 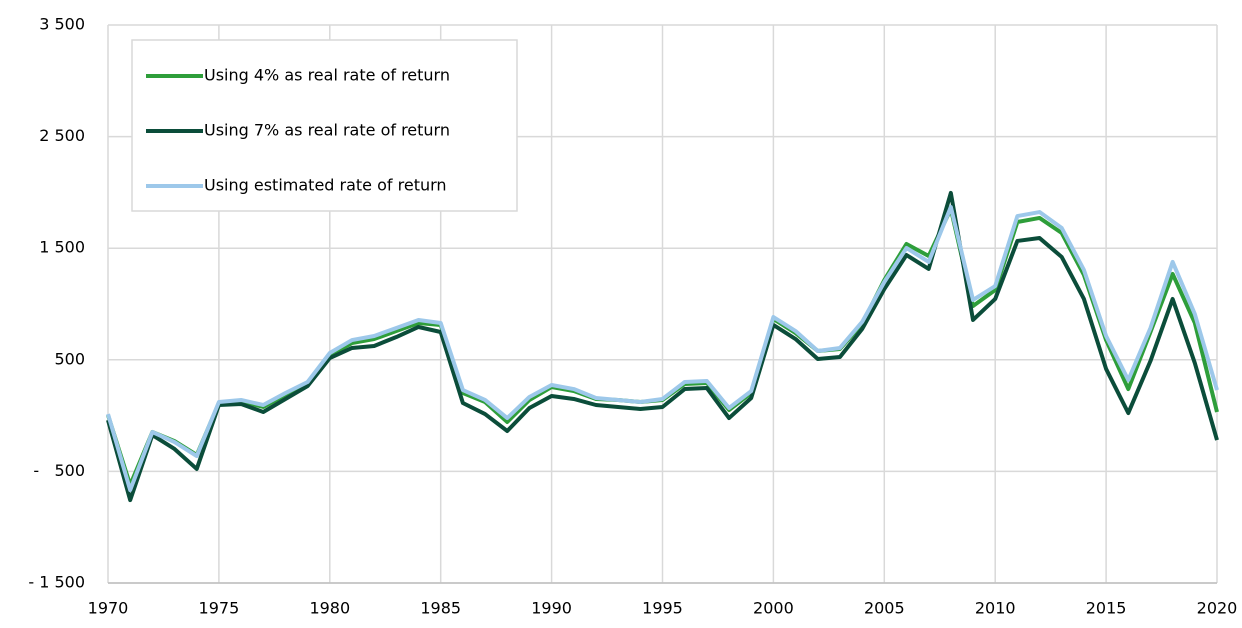 What do you see at coordinates (551, 608) in the screenshot?
I see `x-tick-label: 1990` at bounding box center [551, 608].